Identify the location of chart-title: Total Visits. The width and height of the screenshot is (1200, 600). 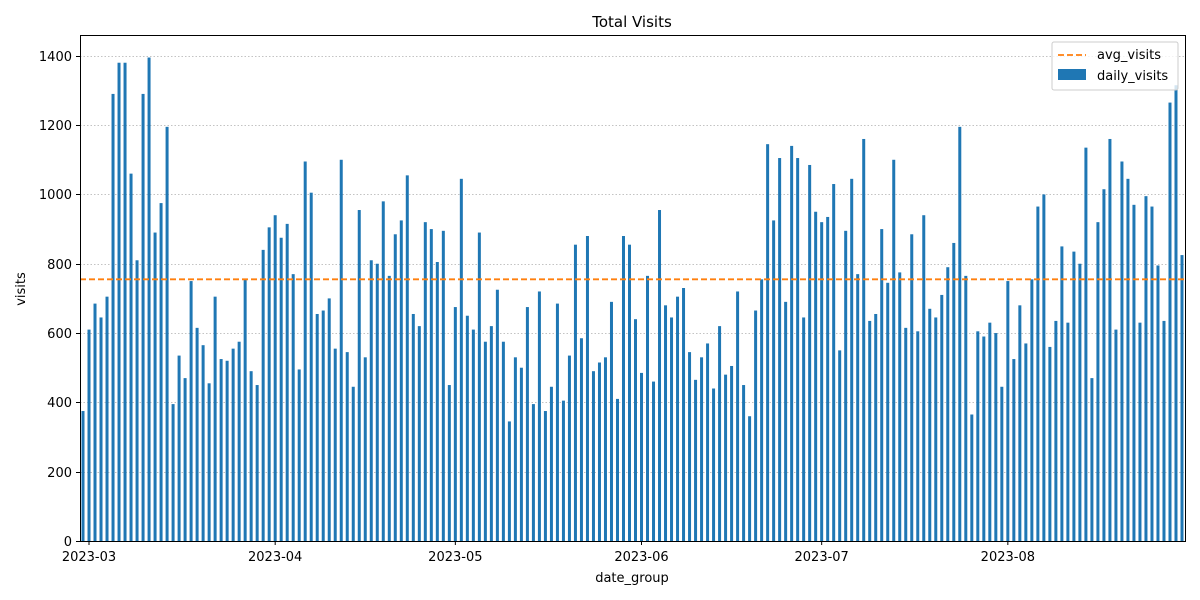
(631, 22).